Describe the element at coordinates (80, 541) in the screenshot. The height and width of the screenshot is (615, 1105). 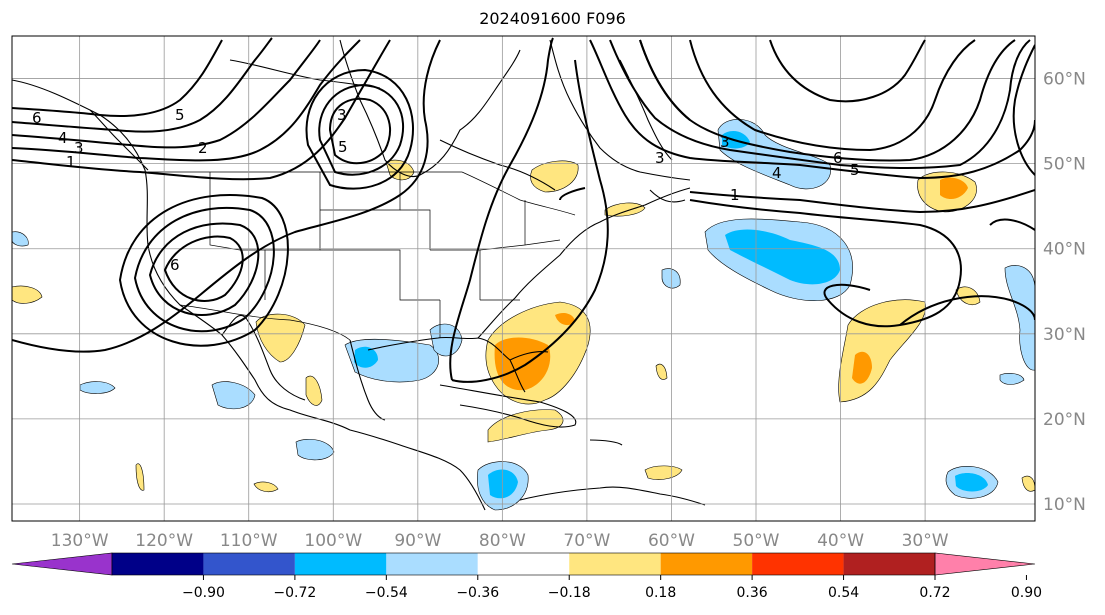
I see `longitude-tick-label: 130°W` at that location.